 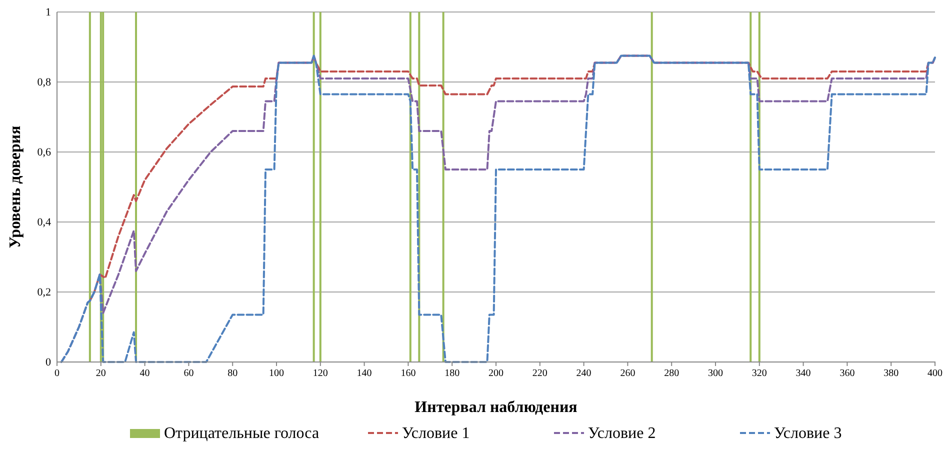 I want to click on x-tick-label: 220, so click(x=540, y=374).